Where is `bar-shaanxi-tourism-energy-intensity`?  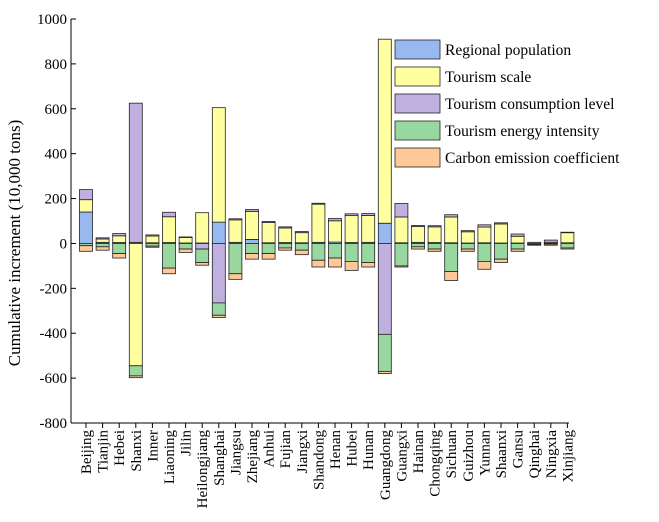
bar-shaanxi-tourism-energy-intensity is located at coordinates (501, 251).